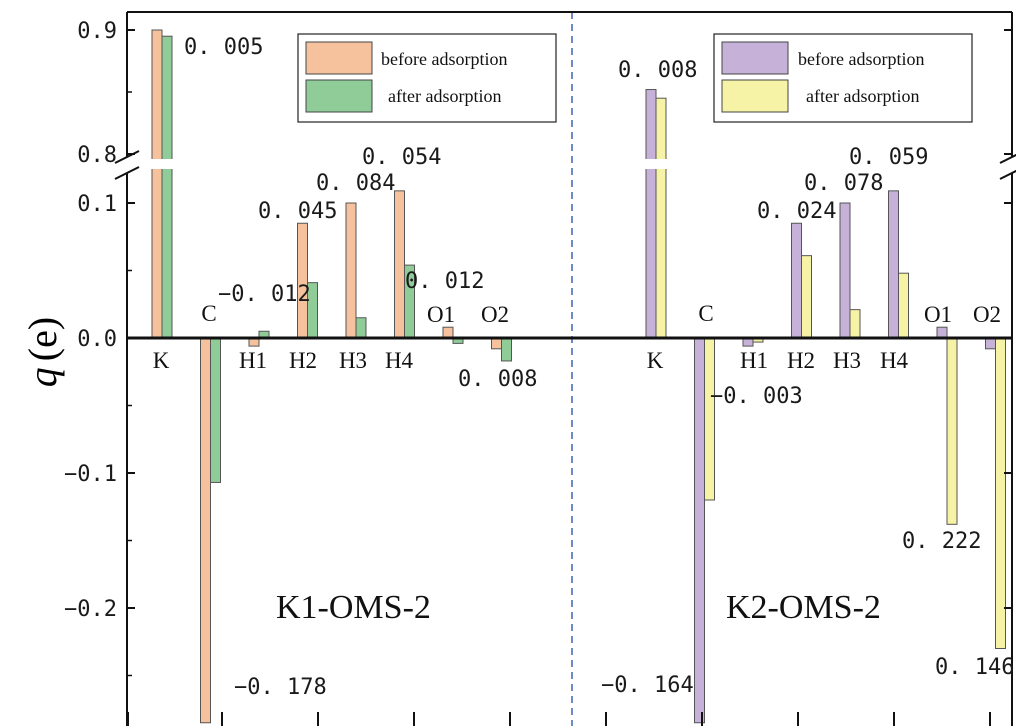 This screenshot has height=726, width=1016. Describe the element at coordinates (754, 360) in the screenshot. I see `category-label-k2-oms-2-h1: H1` at that location.